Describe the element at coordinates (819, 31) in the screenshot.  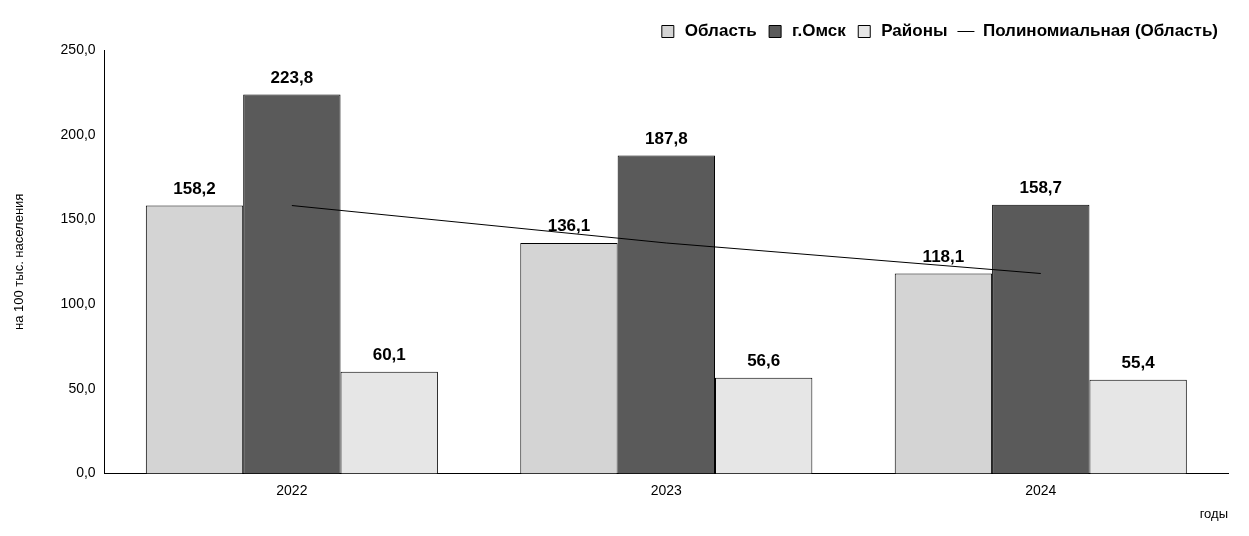
I see `legend-label: г.Омск` at that location.